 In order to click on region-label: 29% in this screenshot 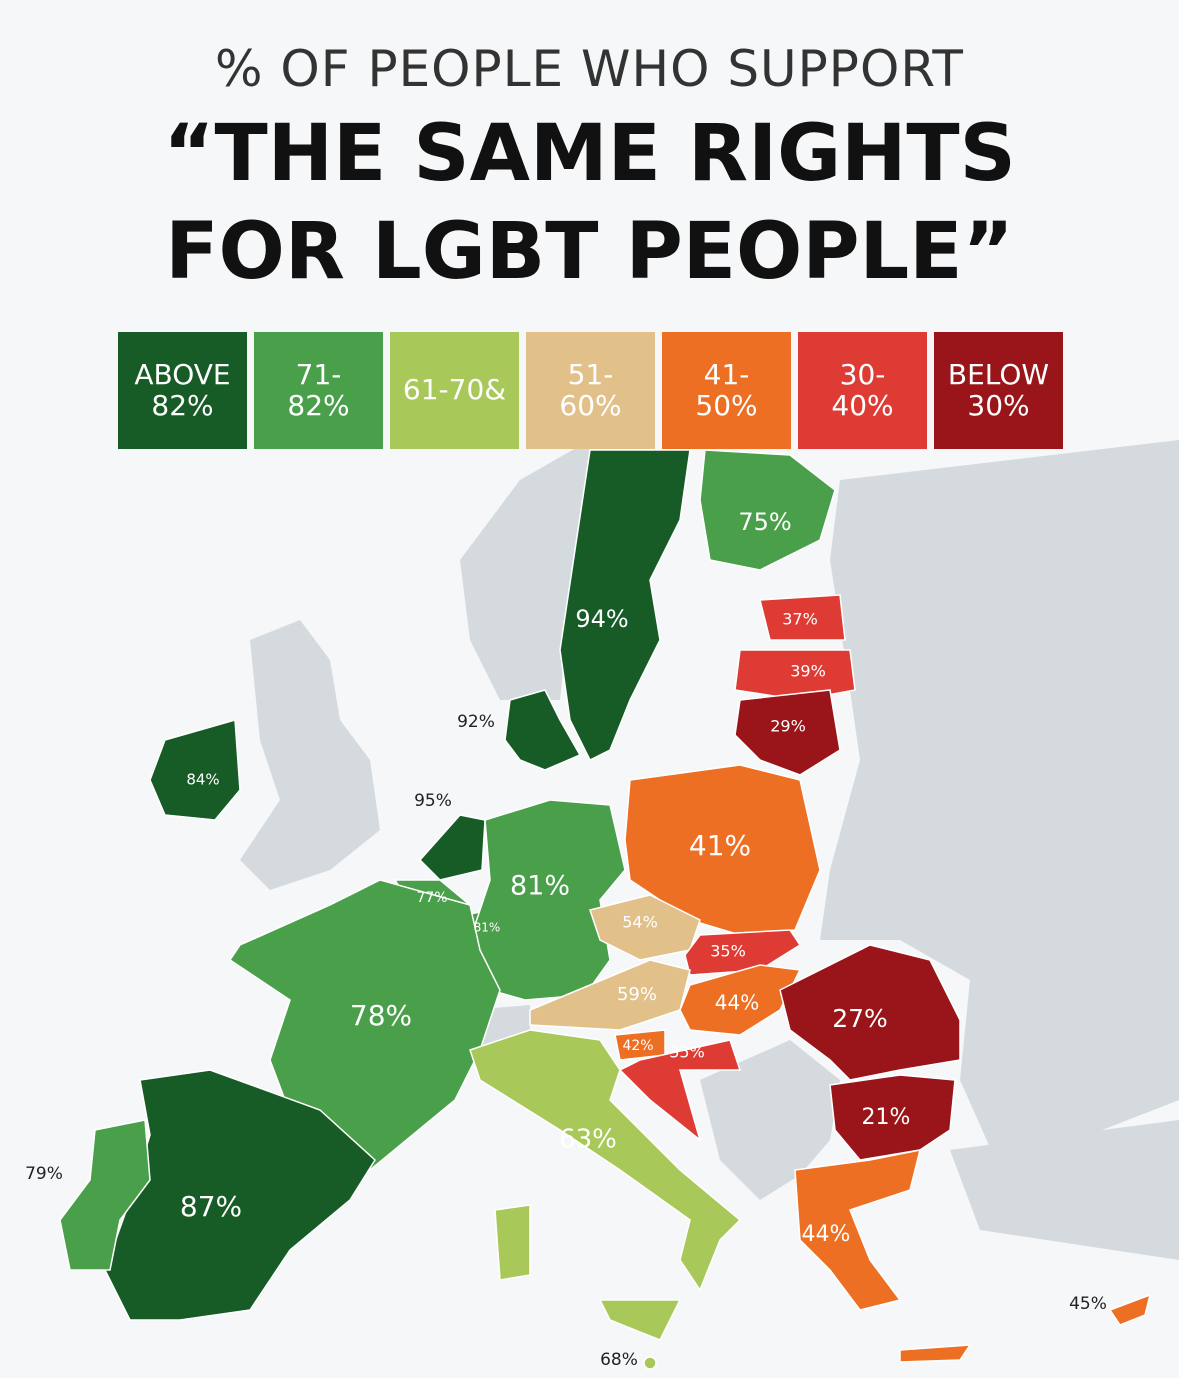, I will do `click(788, 726)`.